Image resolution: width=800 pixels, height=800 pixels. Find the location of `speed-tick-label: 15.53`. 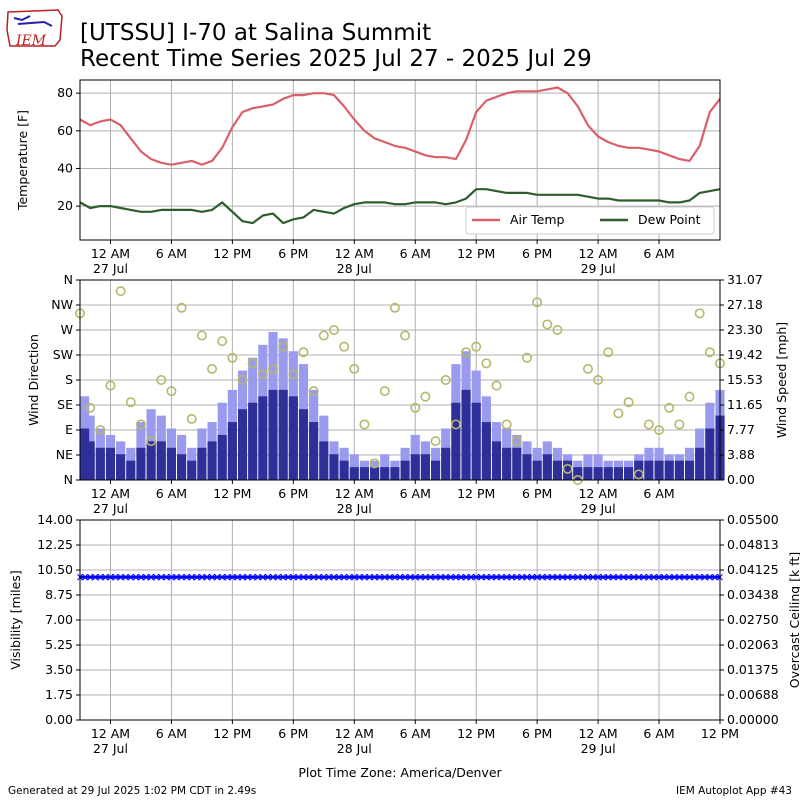

speed-tick-label: 15.53 is located at coordinates (745, 379).